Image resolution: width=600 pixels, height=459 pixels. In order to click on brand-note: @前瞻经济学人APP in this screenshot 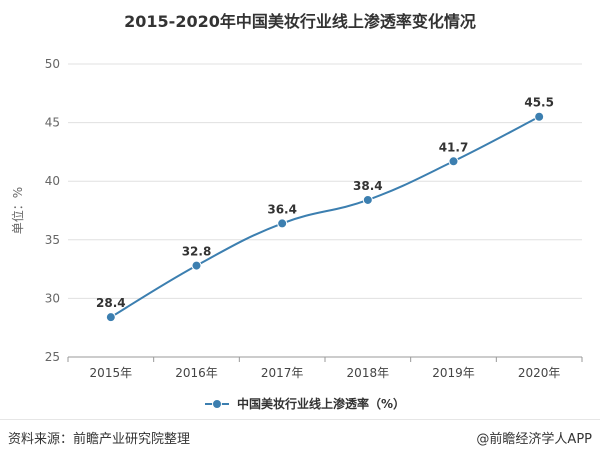, I will do `click(534, 439)`.